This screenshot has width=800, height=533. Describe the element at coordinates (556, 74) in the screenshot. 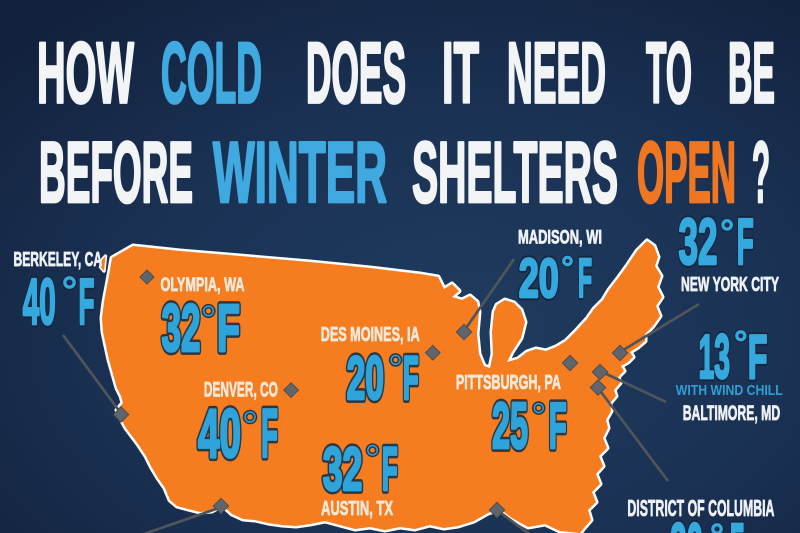

I see `svg-text: NEED` at that location.